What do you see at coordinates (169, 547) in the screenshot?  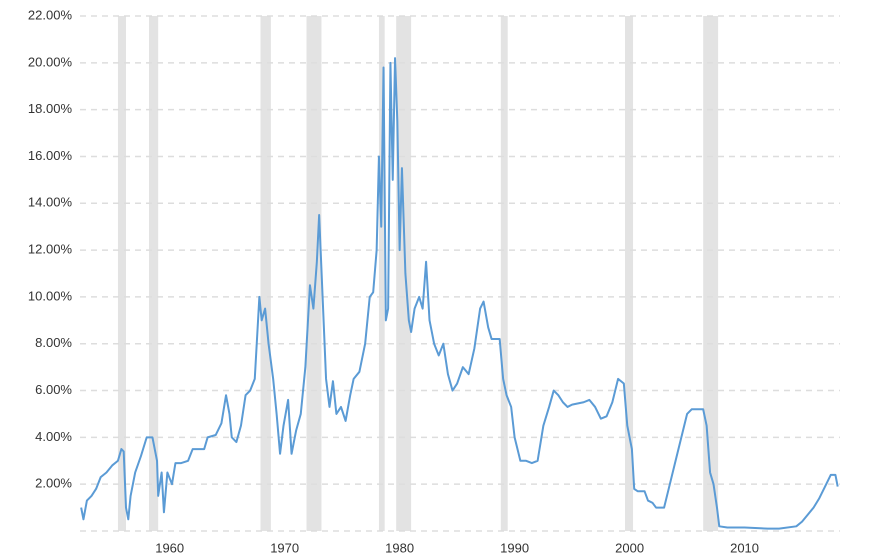 I see `x-tick-label: 1960` at bounding box center [169, 547].